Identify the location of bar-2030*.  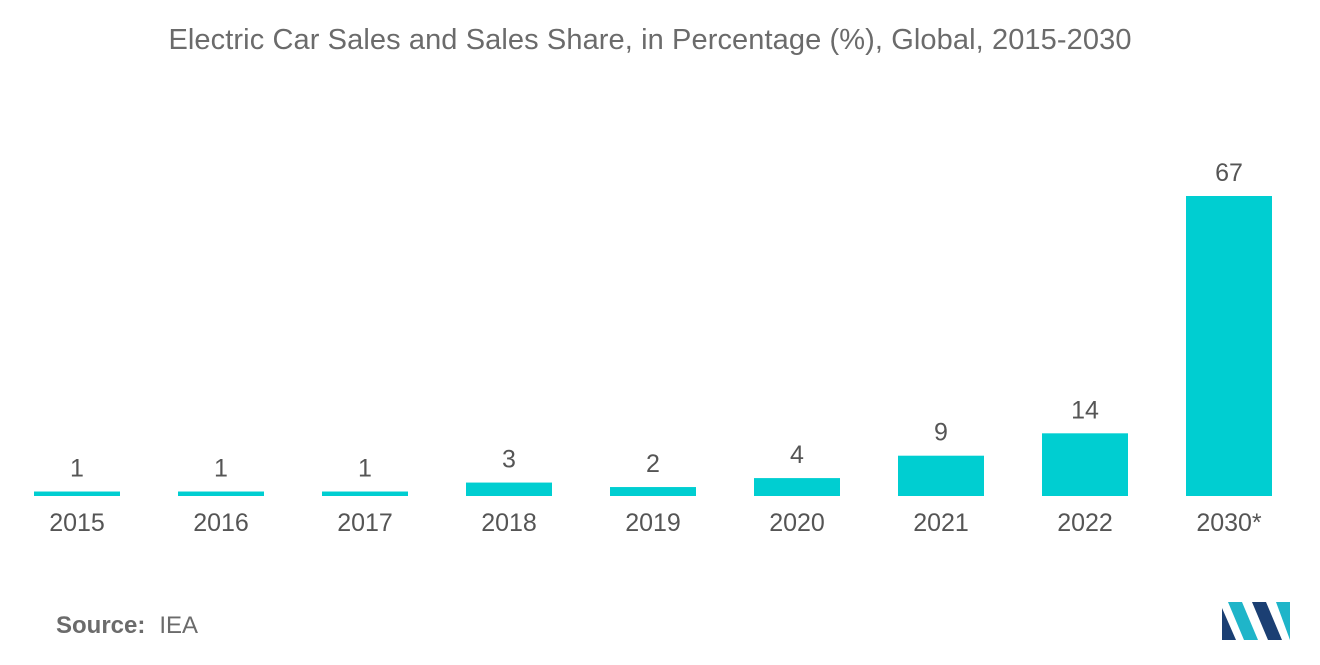
(1229, 346).